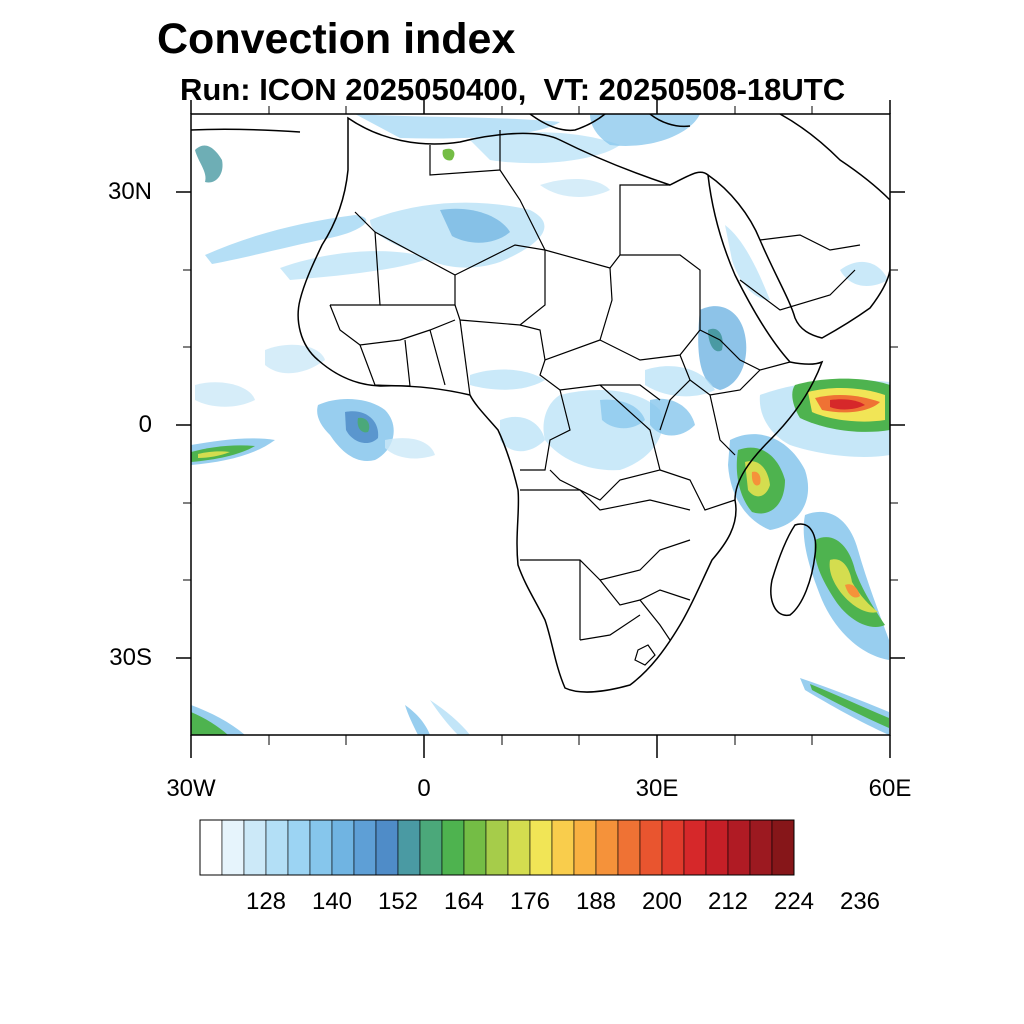 Image resolution: width=1024 pixels, height=1024 pixels. What do you see at coordinates (890, 788) in the screenshot?
I see `lon-label-60e: 60E` at bounding box center [890, 788].